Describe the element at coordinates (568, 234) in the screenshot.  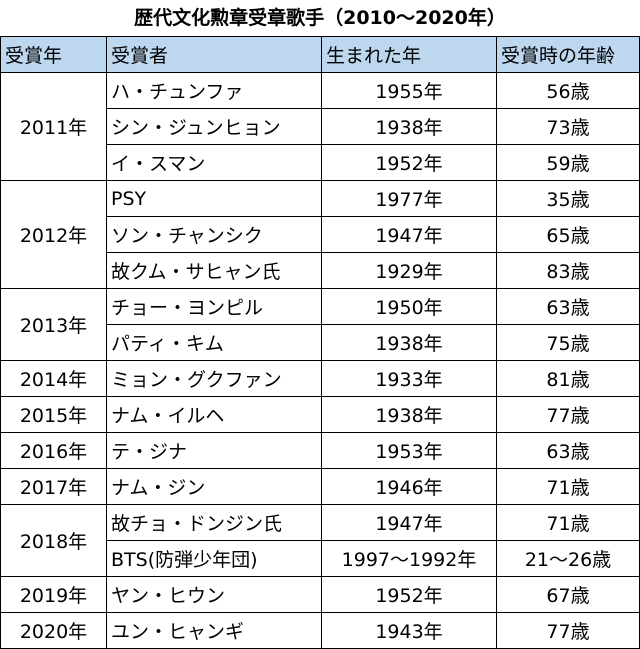
I see `age-cell: 65歳` at that location.